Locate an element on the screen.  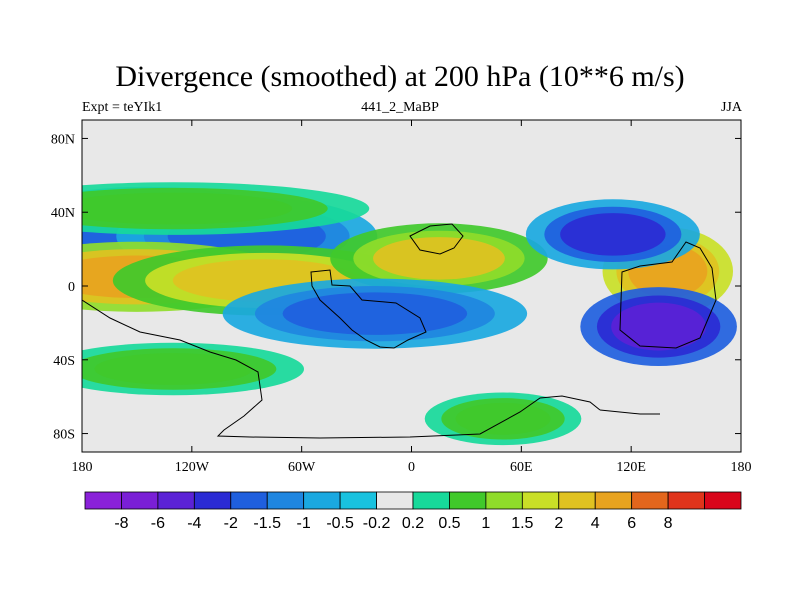
colorbar-label: 0.2 is located at coordinates (413, 523).